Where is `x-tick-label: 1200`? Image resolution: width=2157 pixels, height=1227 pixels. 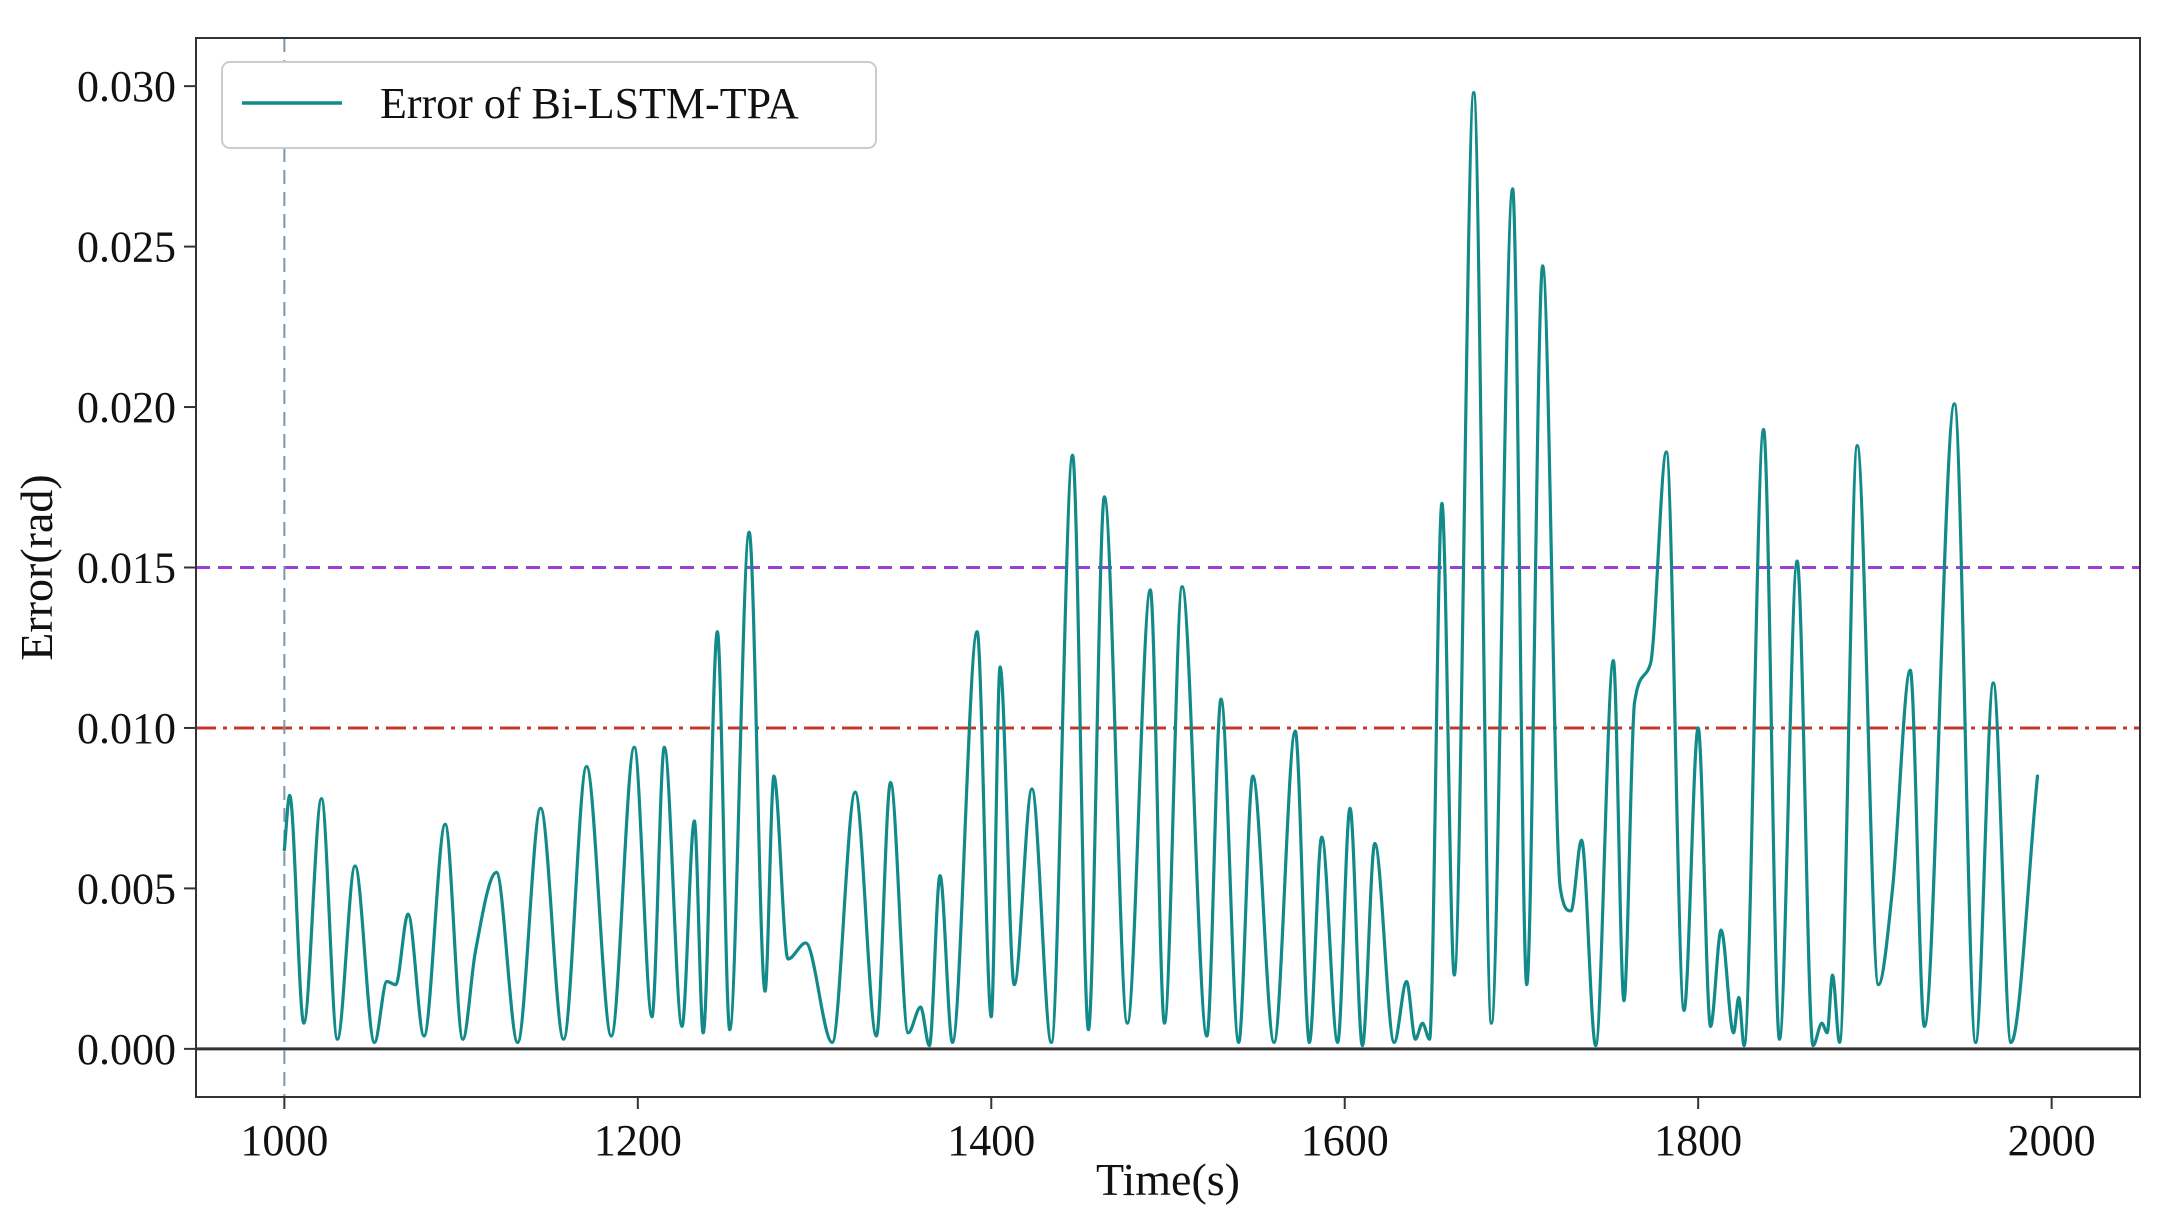
x-tick-label: 1200 is located at coordinates (638, 1140).